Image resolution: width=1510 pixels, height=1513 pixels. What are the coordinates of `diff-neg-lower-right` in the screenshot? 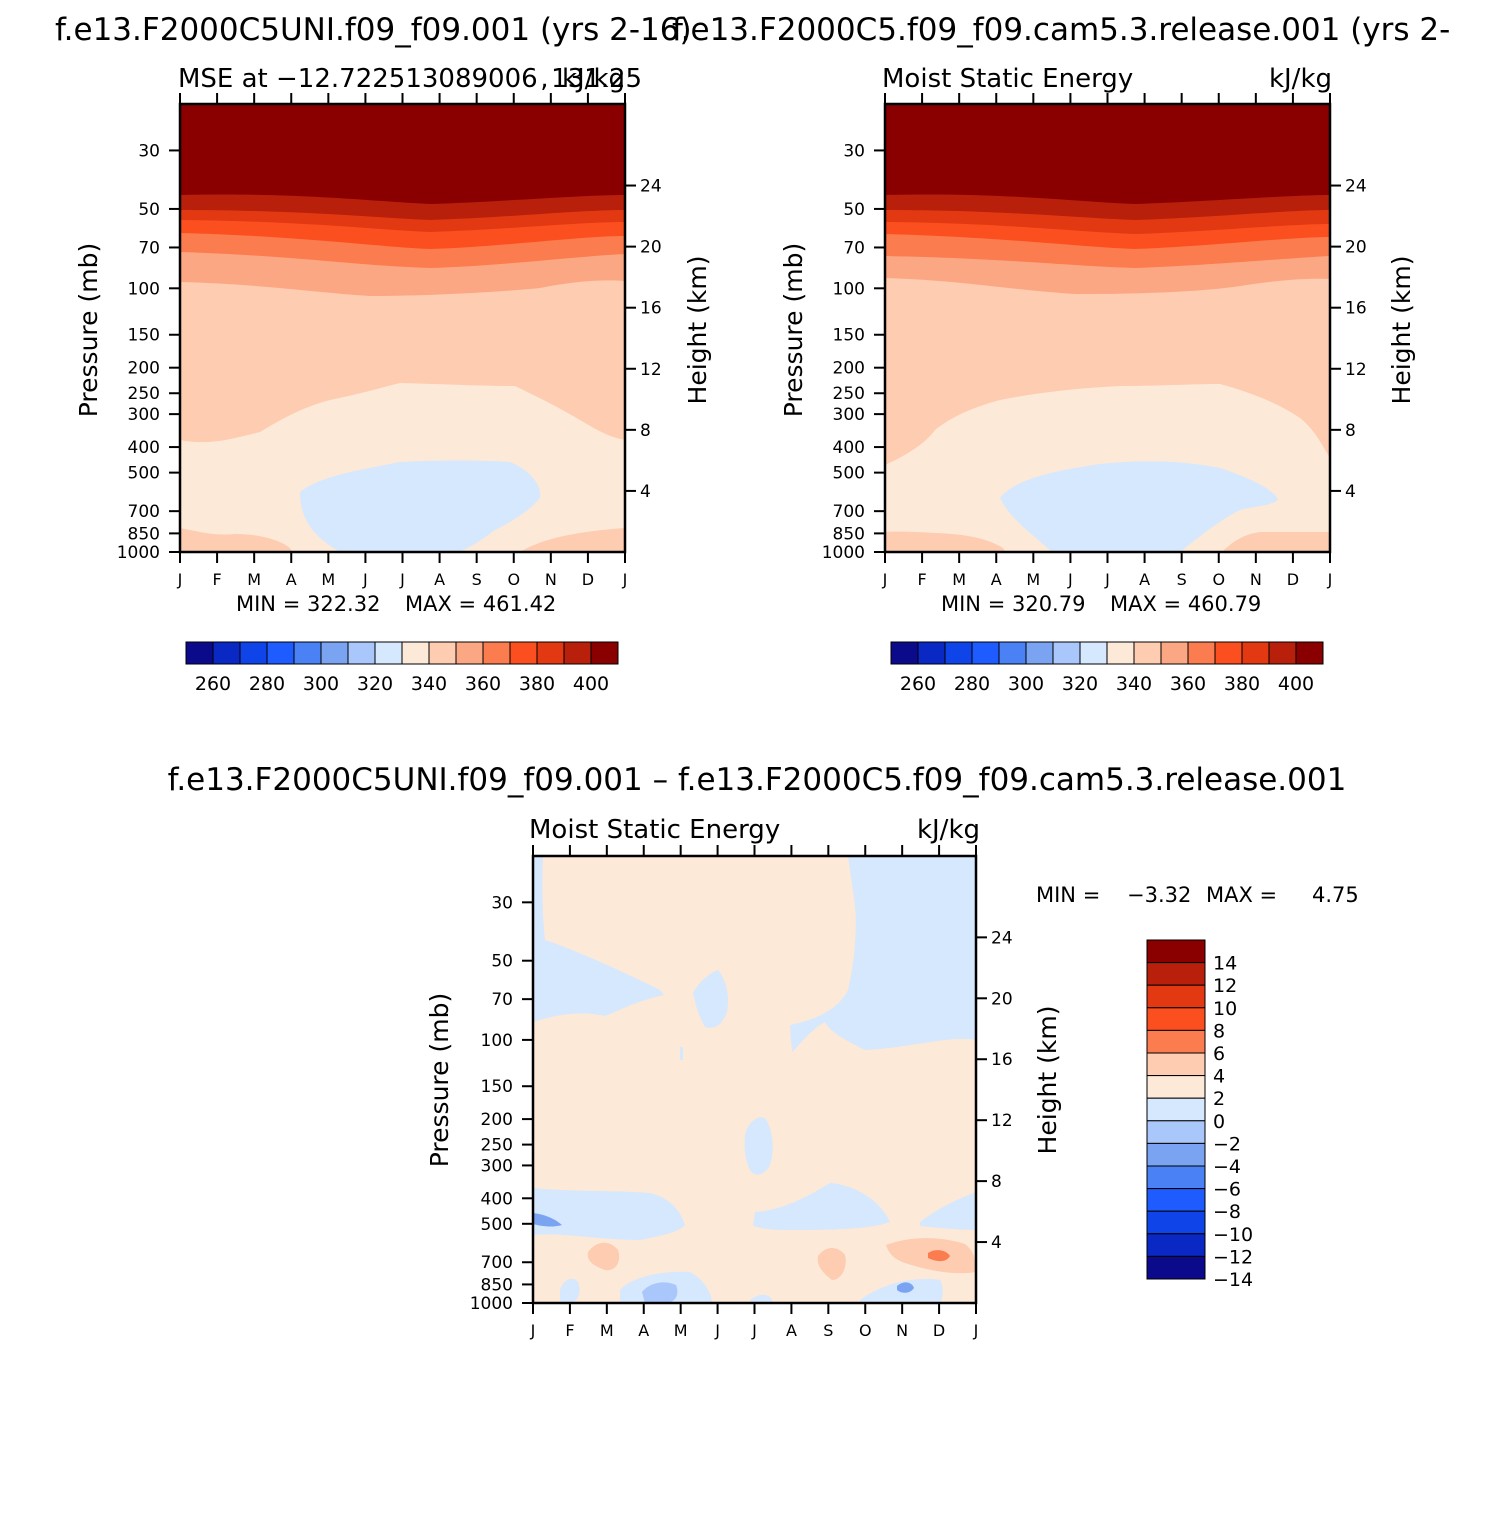 It's located at (948, 1211).